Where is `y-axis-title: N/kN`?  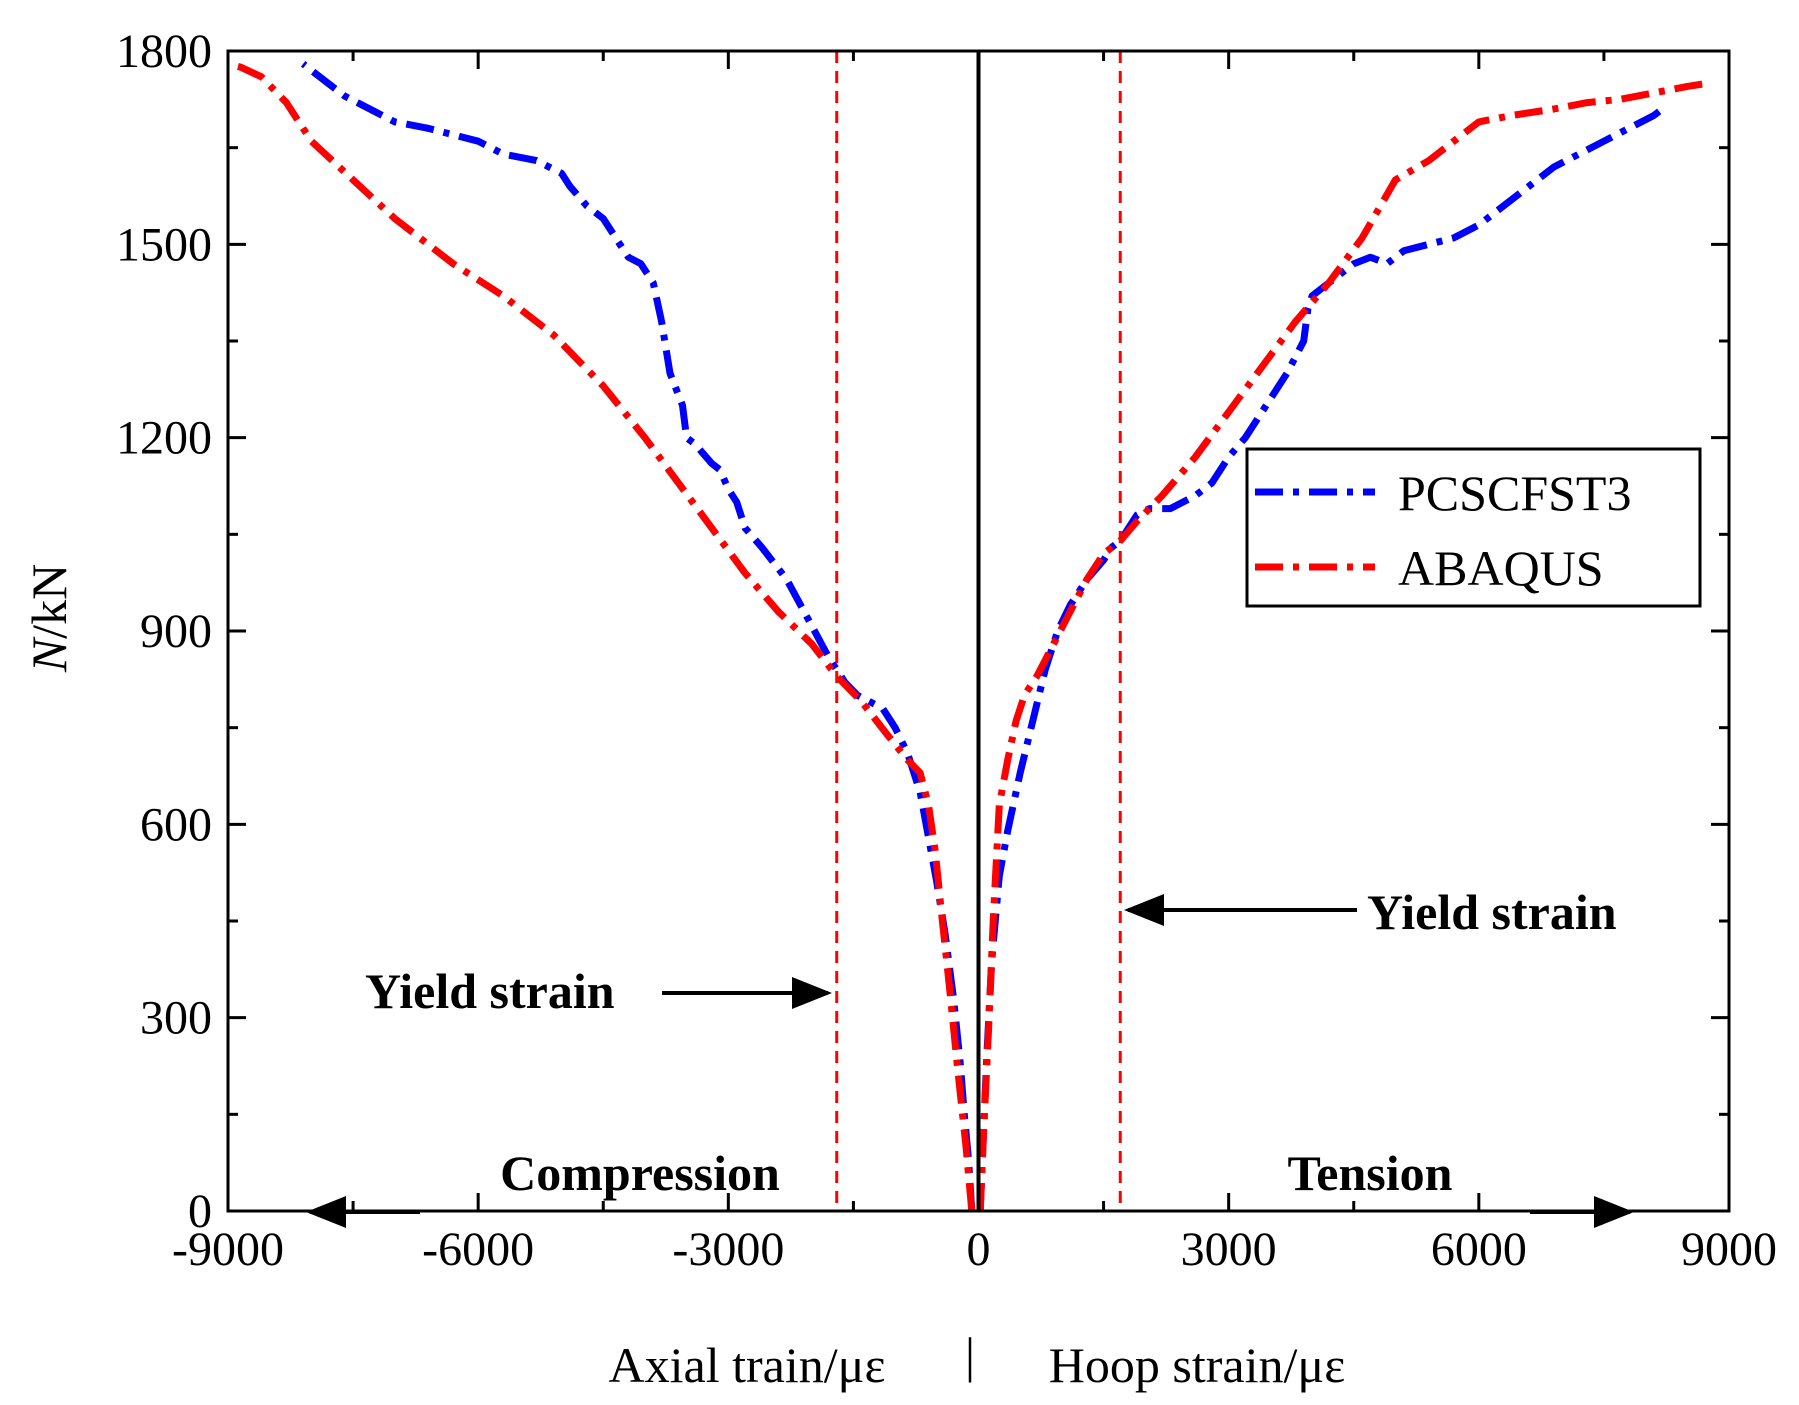
y-axis-title: N/kN is located at coordinates (49, 618).